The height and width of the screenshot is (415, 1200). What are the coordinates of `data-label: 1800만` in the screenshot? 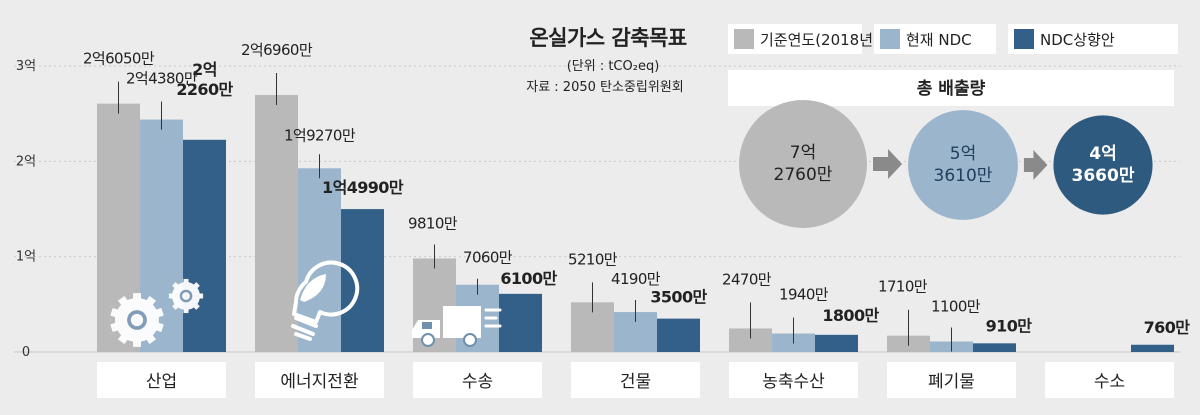 It's located at (850, 315).